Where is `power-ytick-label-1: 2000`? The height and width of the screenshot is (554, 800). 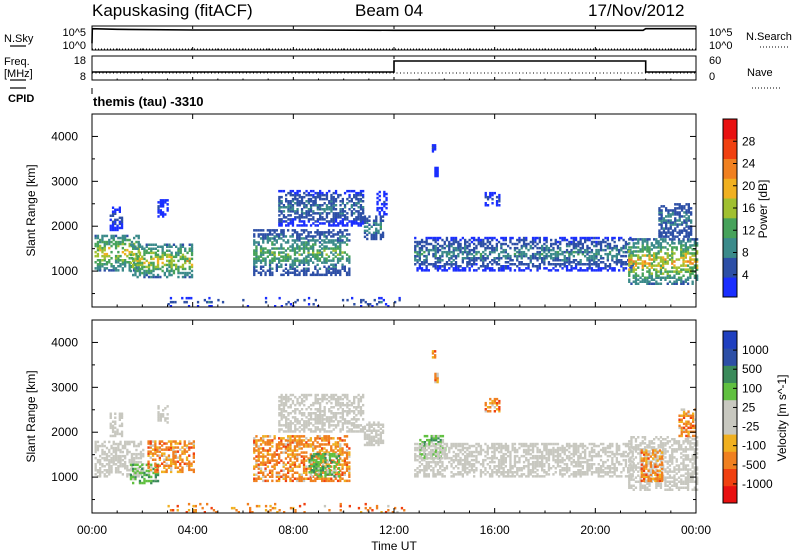
power-ytick-label-1: 2000 is located at coordinates (64, 226).